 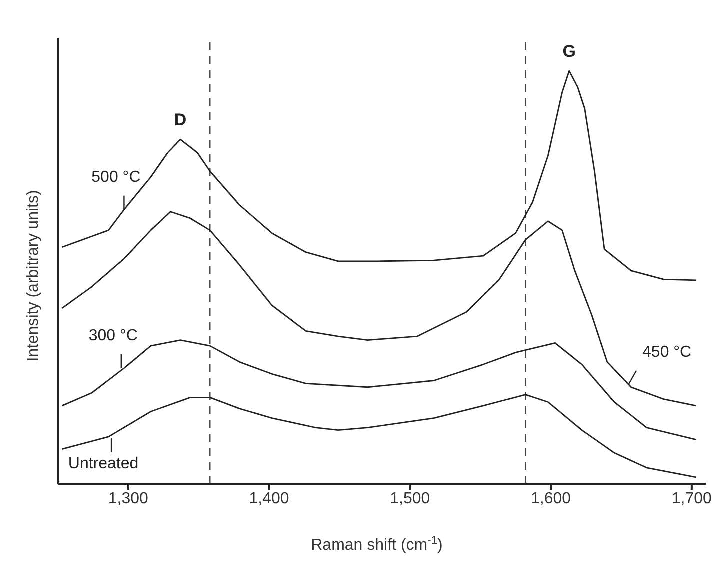 I want to click on annotation: 450 °C, so click(x=667, y=352).